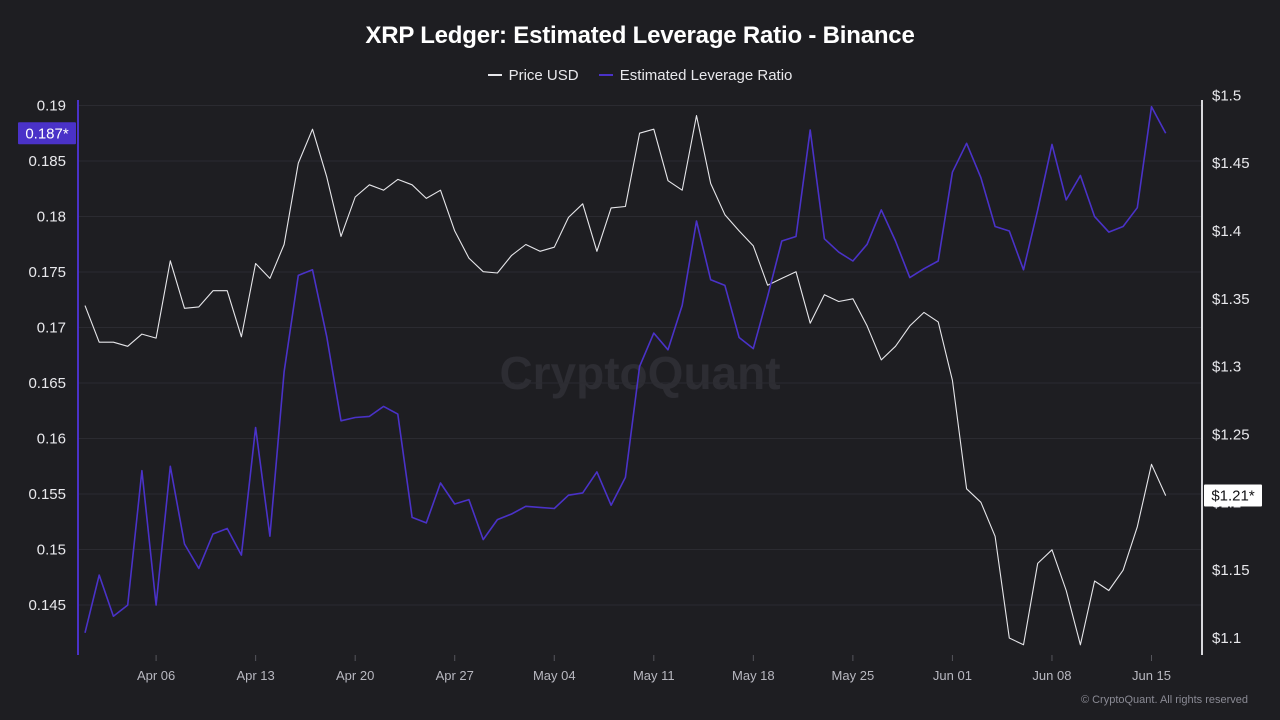  What do you see at coordinates (51, 550) in the screenshot?
I see `left-tick-label: 0.15` at bounding box center [51, 550].